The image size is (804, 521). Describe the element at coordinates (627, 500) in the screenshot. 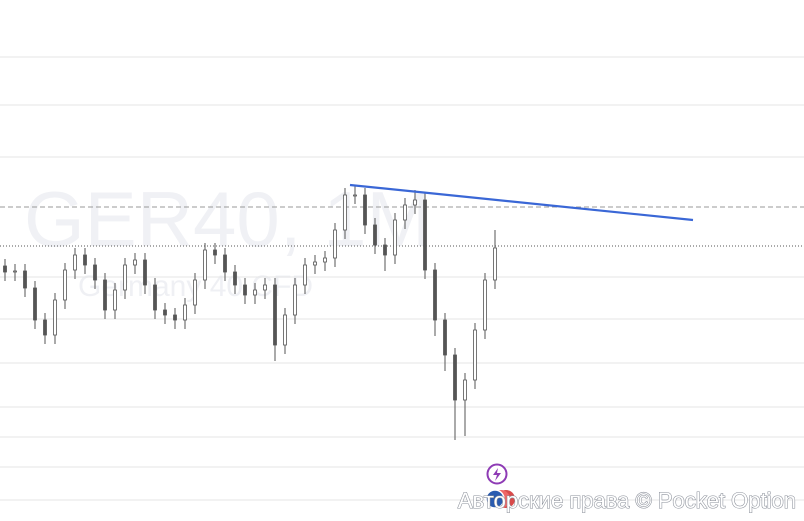

I see `copyright: Авторские права © Pocket Option` at that location.